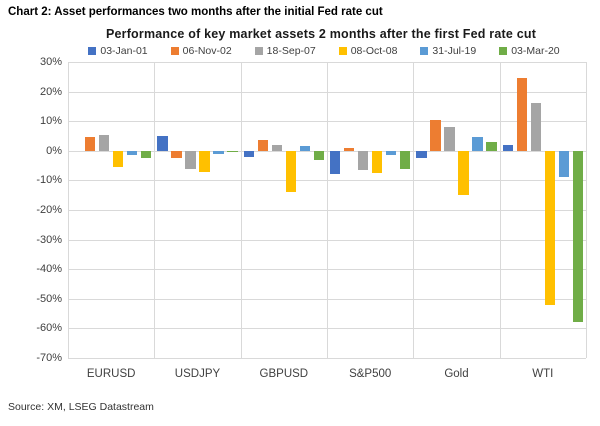  I want to click on bar-03-Mar-20-S&P500, so click(405, 159).